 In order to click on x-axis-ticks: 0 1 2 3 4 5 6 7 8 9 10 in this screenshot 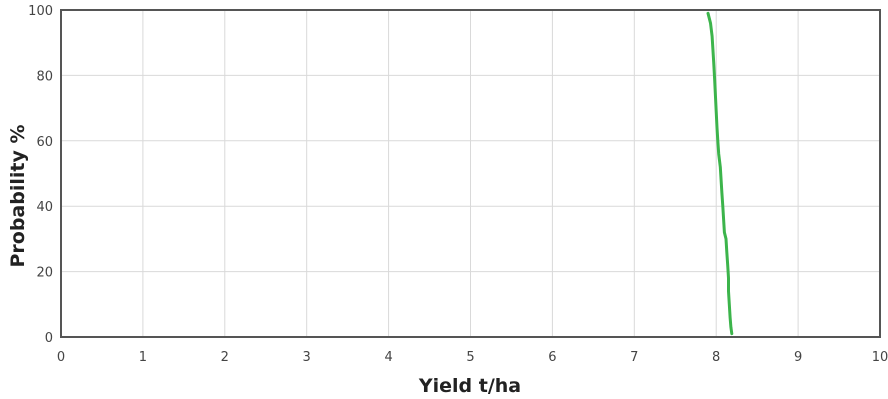, I will do `click(472, 357)`.